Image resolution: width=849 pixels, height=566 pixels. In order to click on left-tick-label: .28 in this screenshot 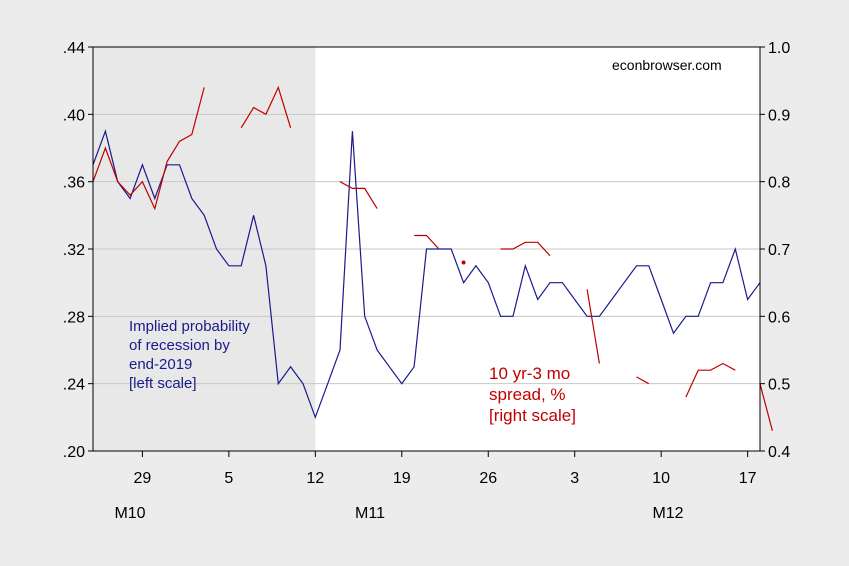, I will do `click(74, 317)`.